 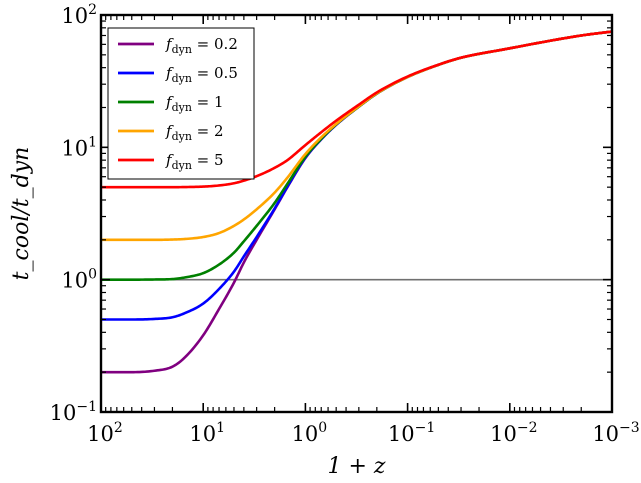 What do you see at coordinates (79, 280) in the screenshot?
I see `y-tick-label: 10⁰` at bounding box center [79, 280].